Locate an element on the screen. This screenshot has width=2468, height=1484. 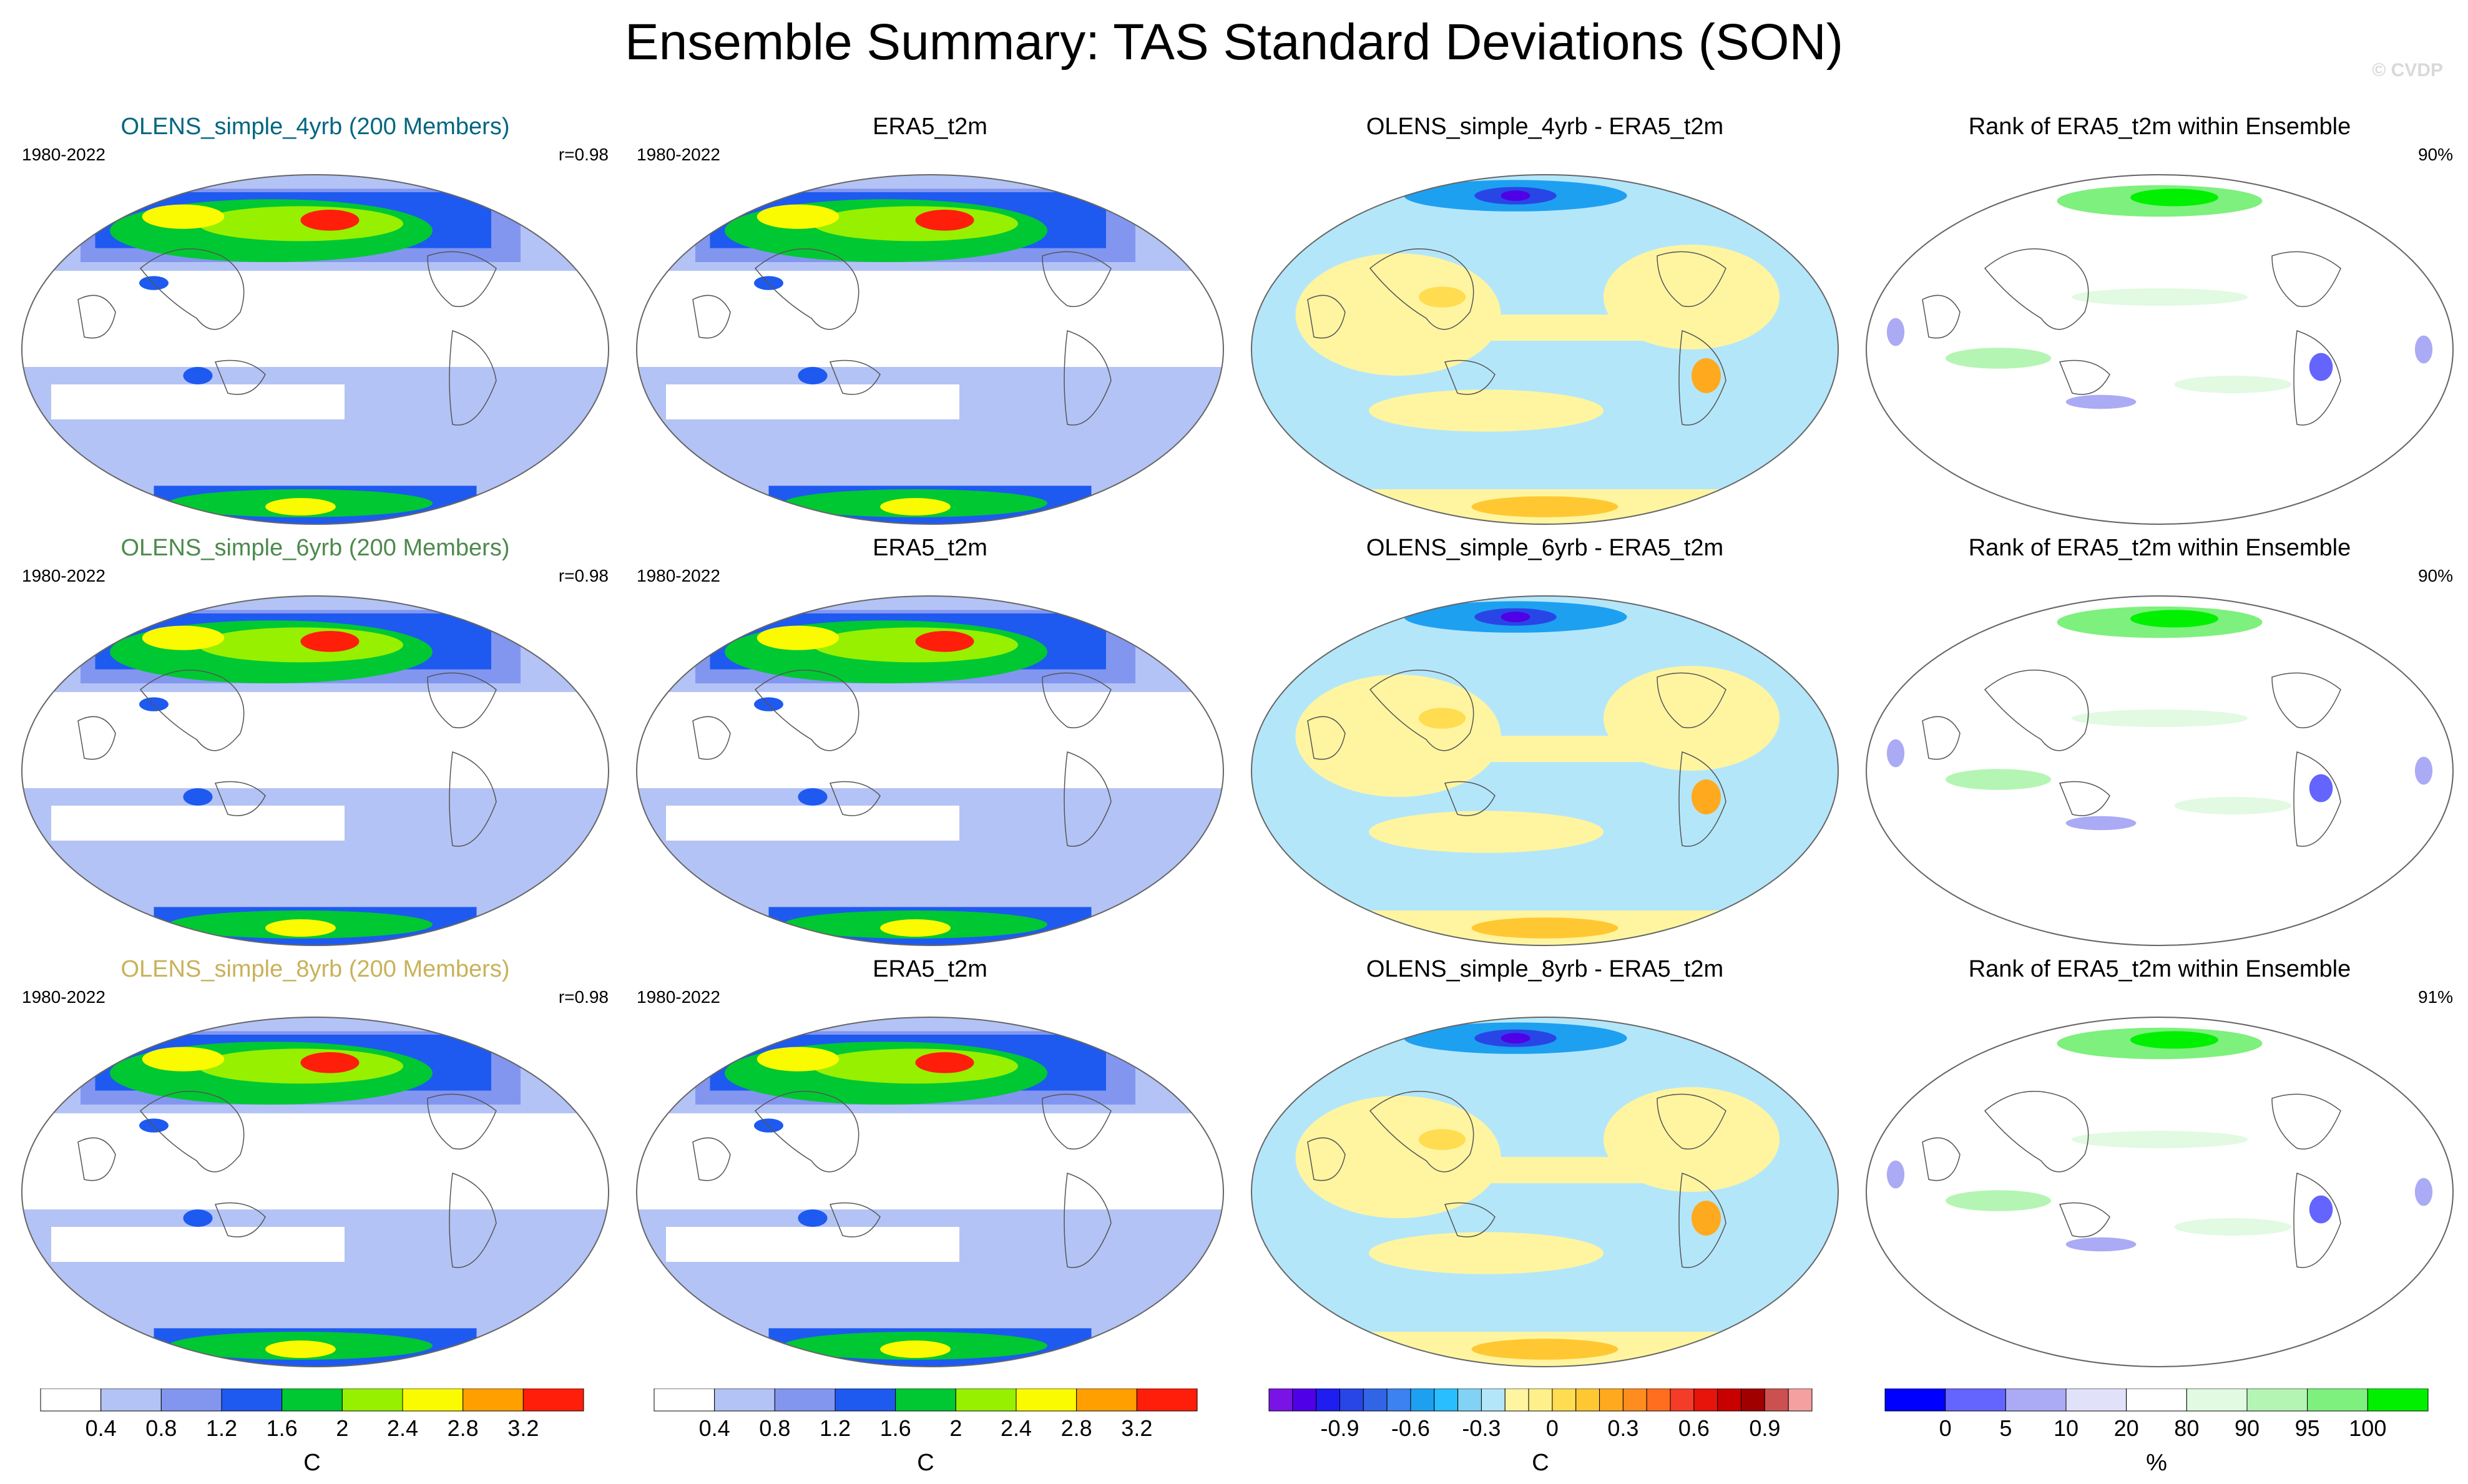
north-pacific-rank-high is located at coordinates (2160, 718).